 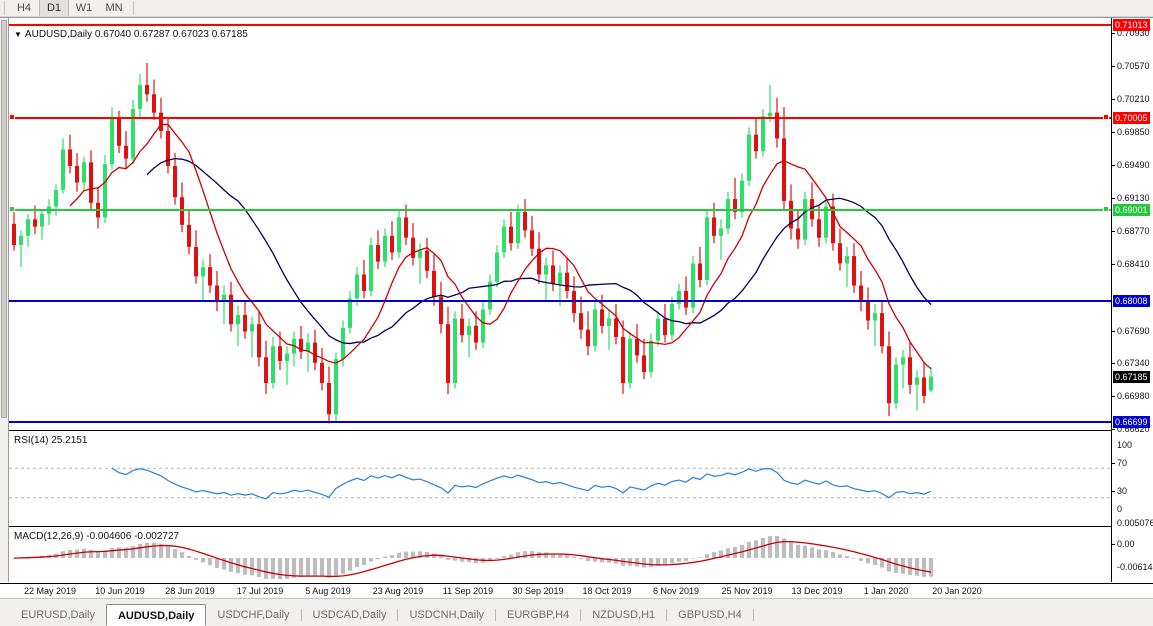 What do you see at coordinates (1106, 209) in the screenshot?
I see `level-handle-right-pivot` at bounding box center [1106, 209].